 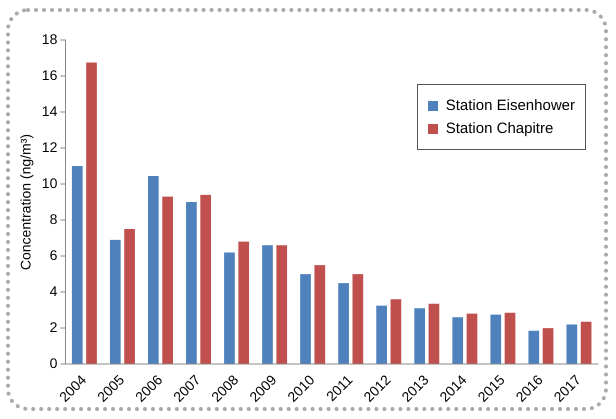 What do you see at coordinates (54, 290) in the screenshot?
I see `y-tick-label: 4` at bounding box center [54, 290].